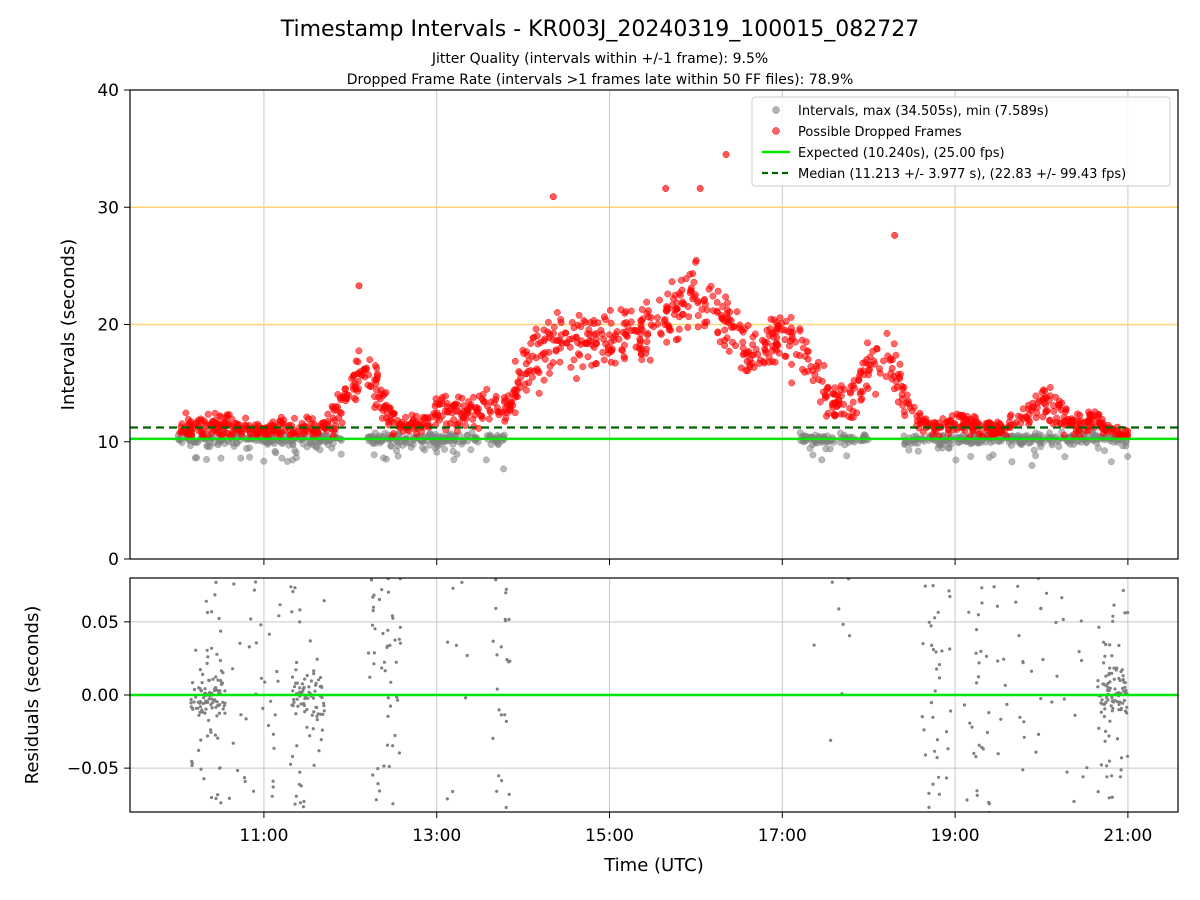  I want to click on intervals-ytick-label-2: 20, so click(108, 326).